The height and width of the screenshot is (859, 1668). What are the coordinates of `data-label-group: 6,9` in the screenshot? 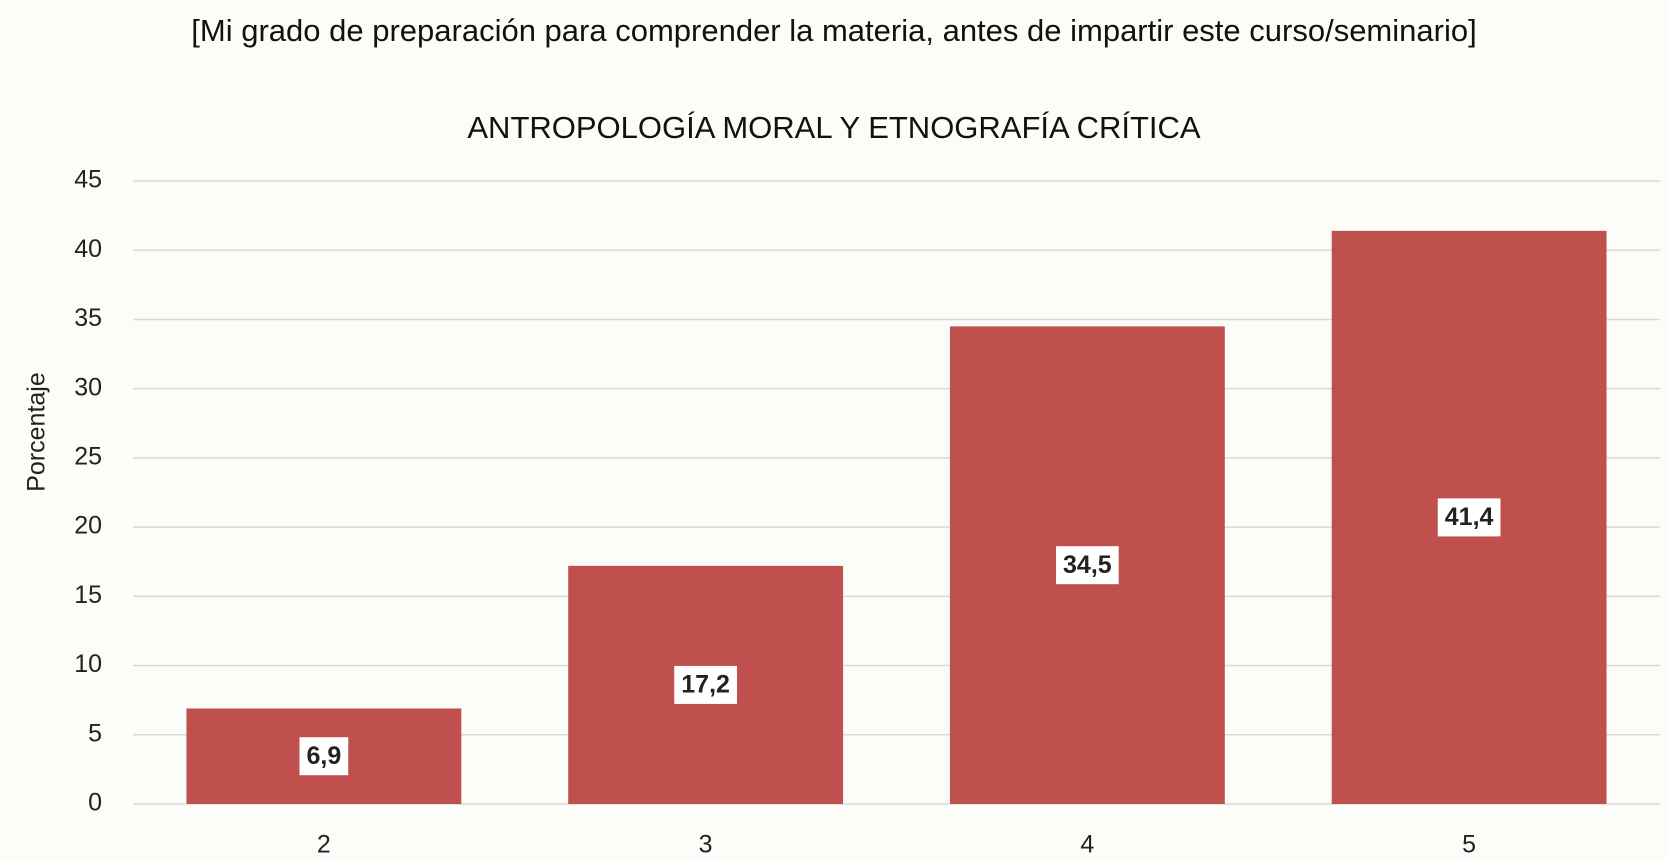 It's located at (324, 756).